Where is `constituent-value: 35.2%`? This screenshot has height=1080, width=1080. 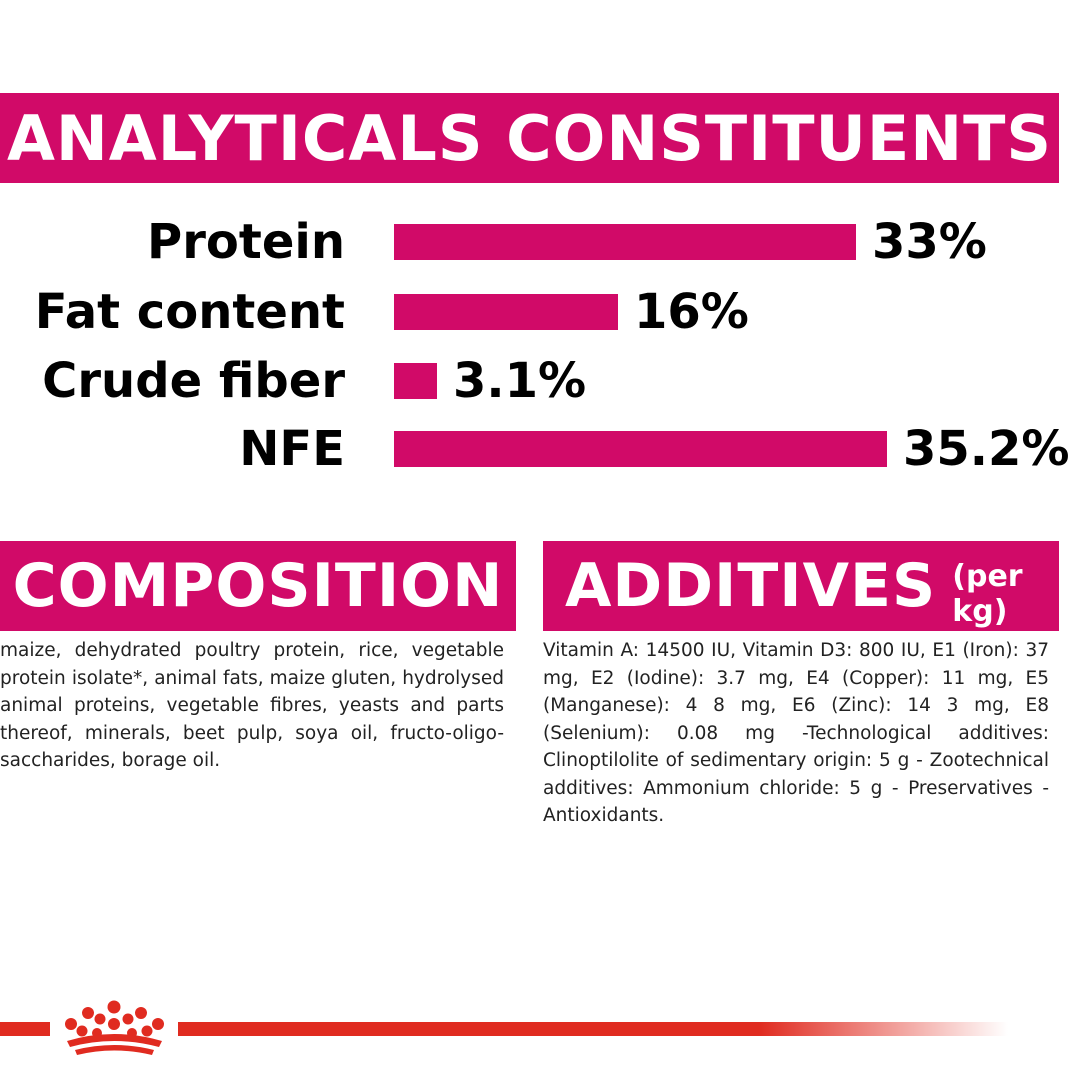
constituent-value: 35.2% is located at coordinates (986, 449).